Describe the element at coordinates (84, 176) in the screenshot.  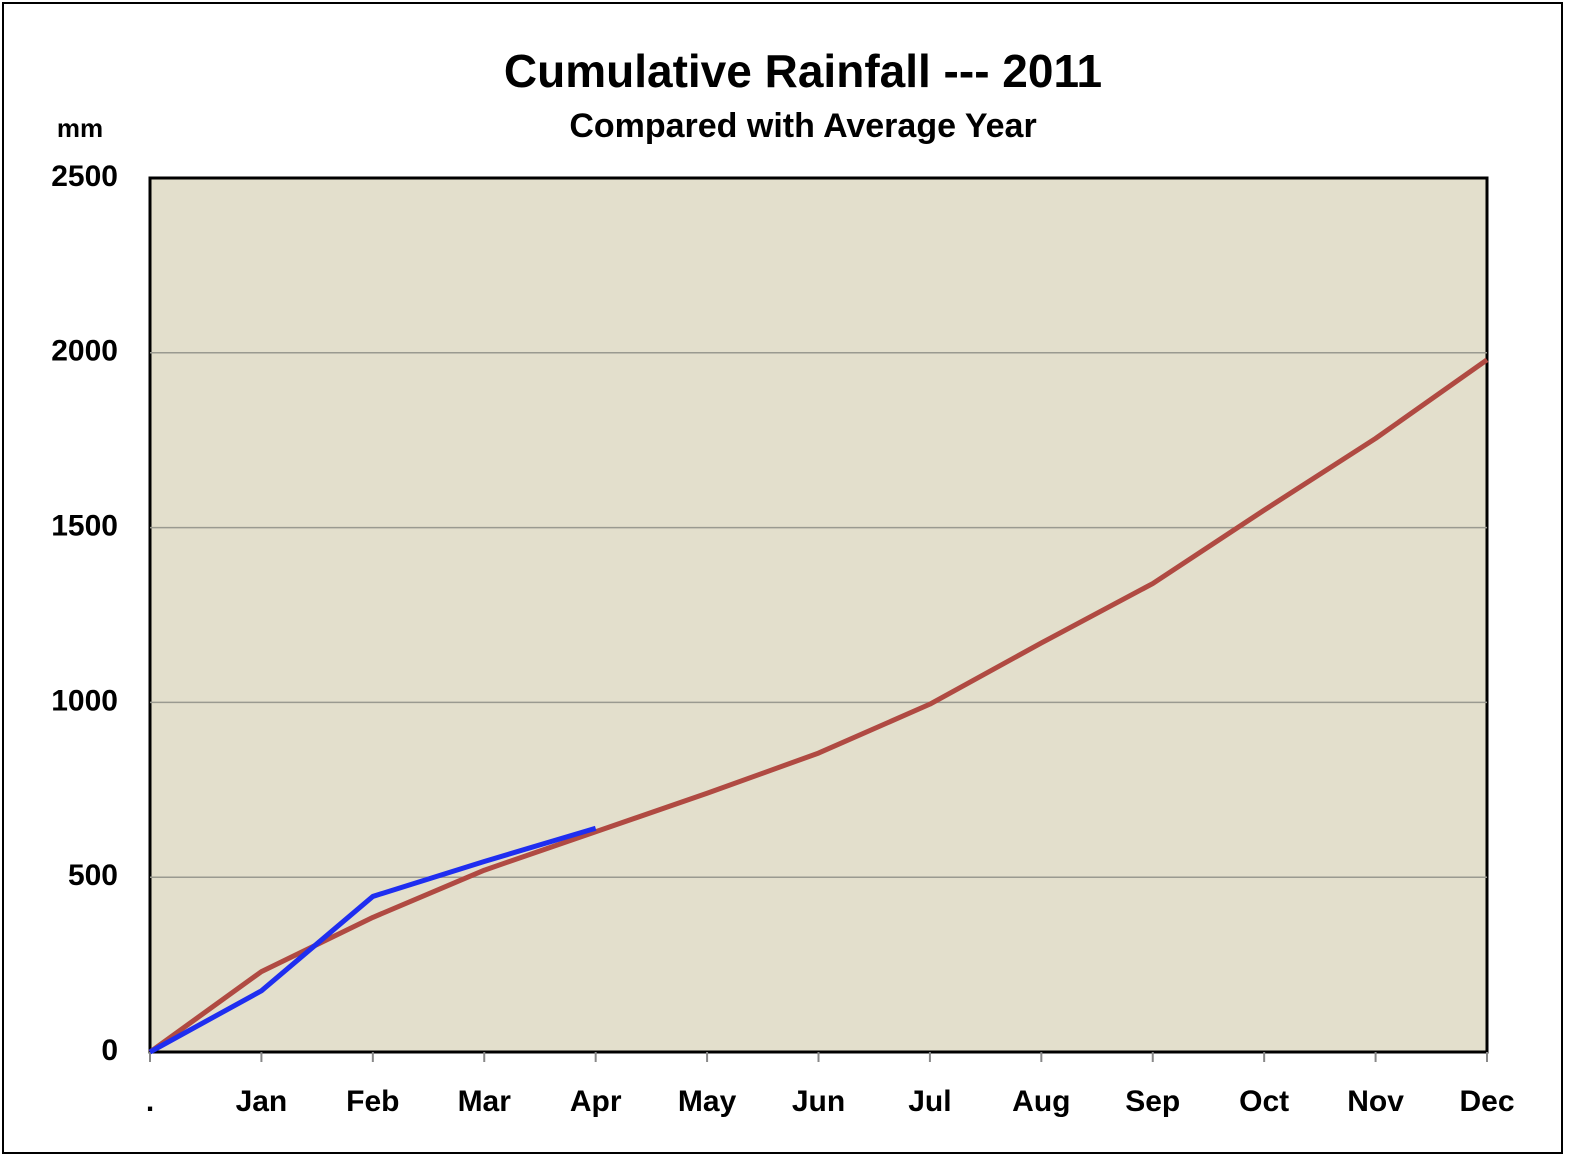
I see `y-tick-label: 2500` at that location.